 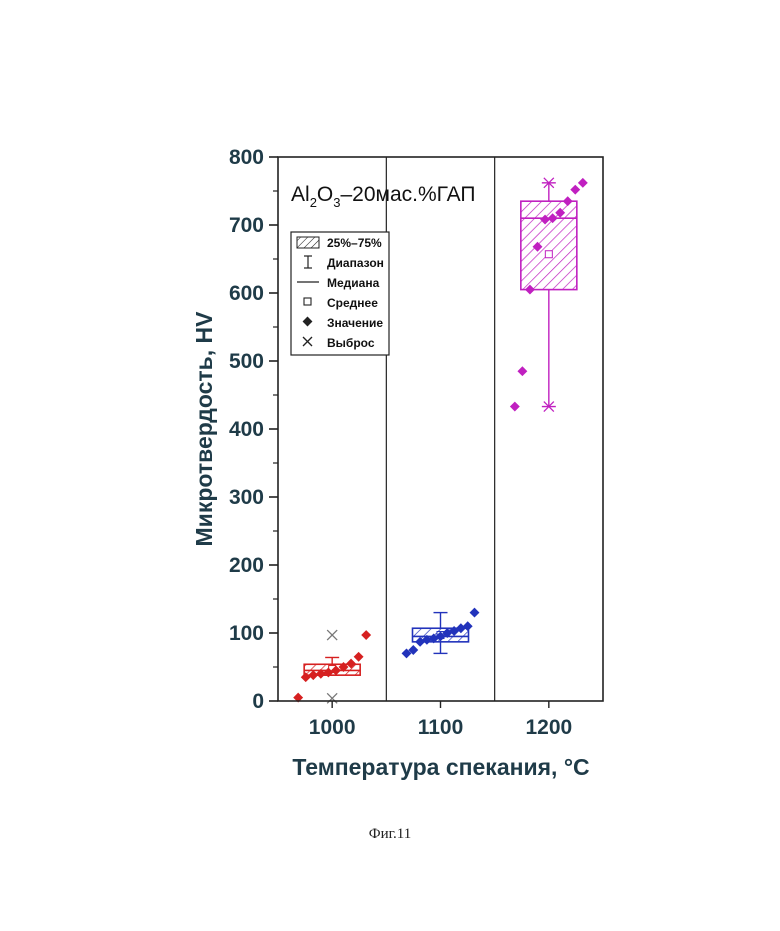 What do you see at coordinates (390, 834) in the screenshot?
I see `figure-caption: Фиг.11` at bounding box center [390, 834].